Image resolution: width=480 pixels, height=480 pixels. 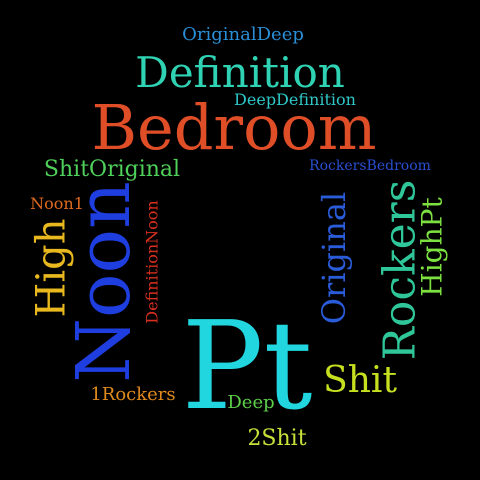 What do you see at coordinates (251, 402) in the screenshot?
I see `word-deep: Deep` at bounding box center [251, 402].